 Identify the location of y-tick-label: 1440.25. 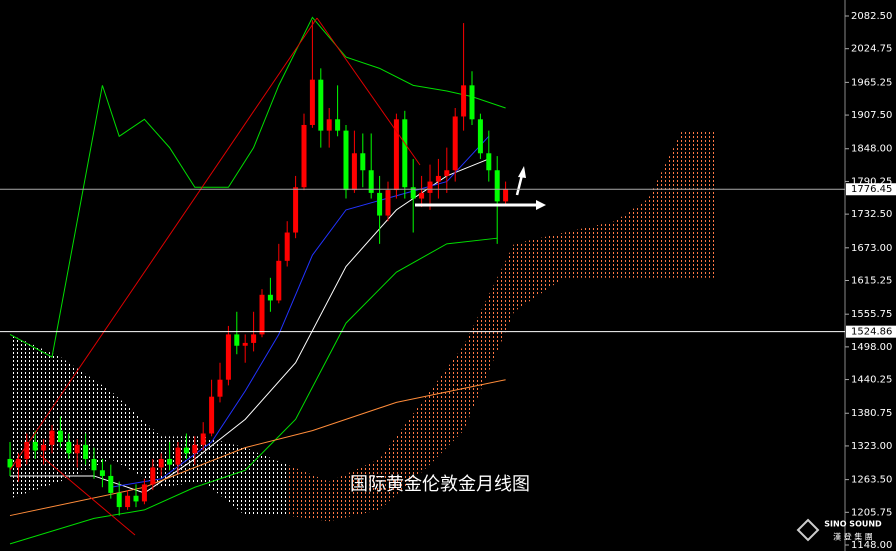
(871, 380).